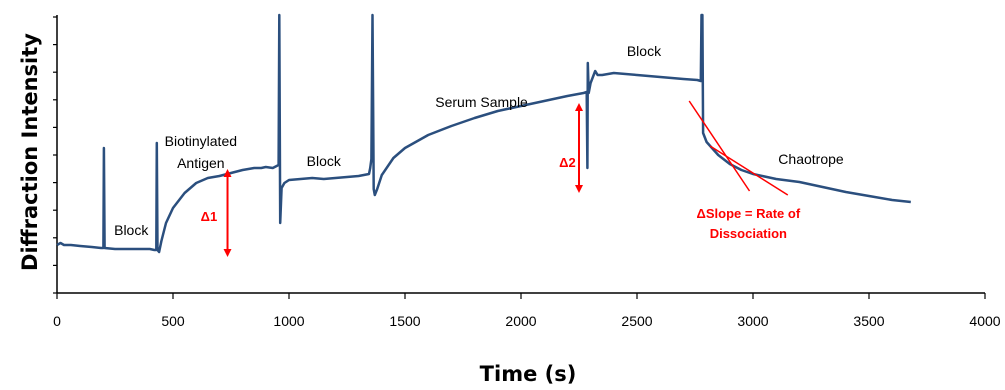  What do you see at coordinates (868, 321) in the screenshot?
I see `x-tick-label: 3500` at bounding box center [868, 321].